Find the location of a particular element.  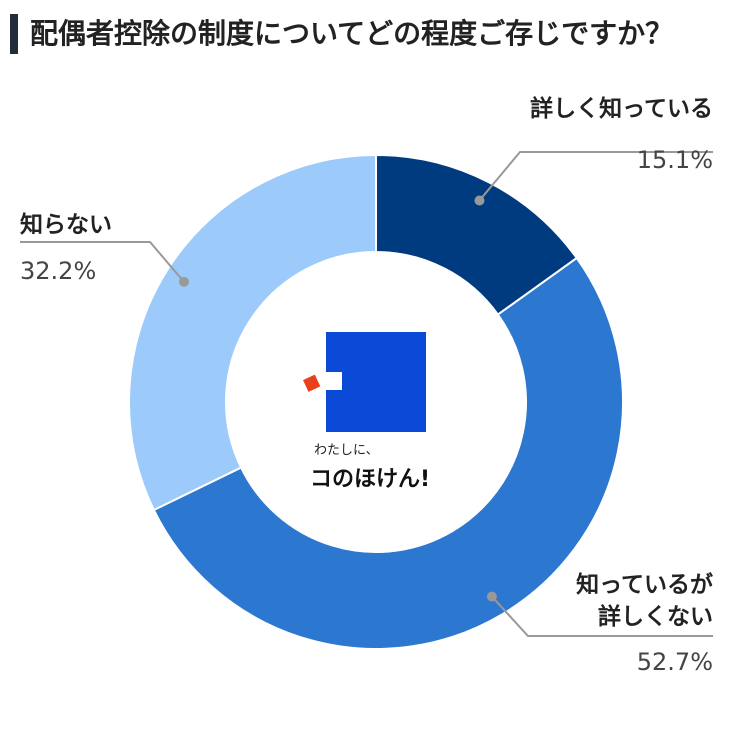

slice-label-1-line-1: 詳しくない is located at coordinates (655, 616).